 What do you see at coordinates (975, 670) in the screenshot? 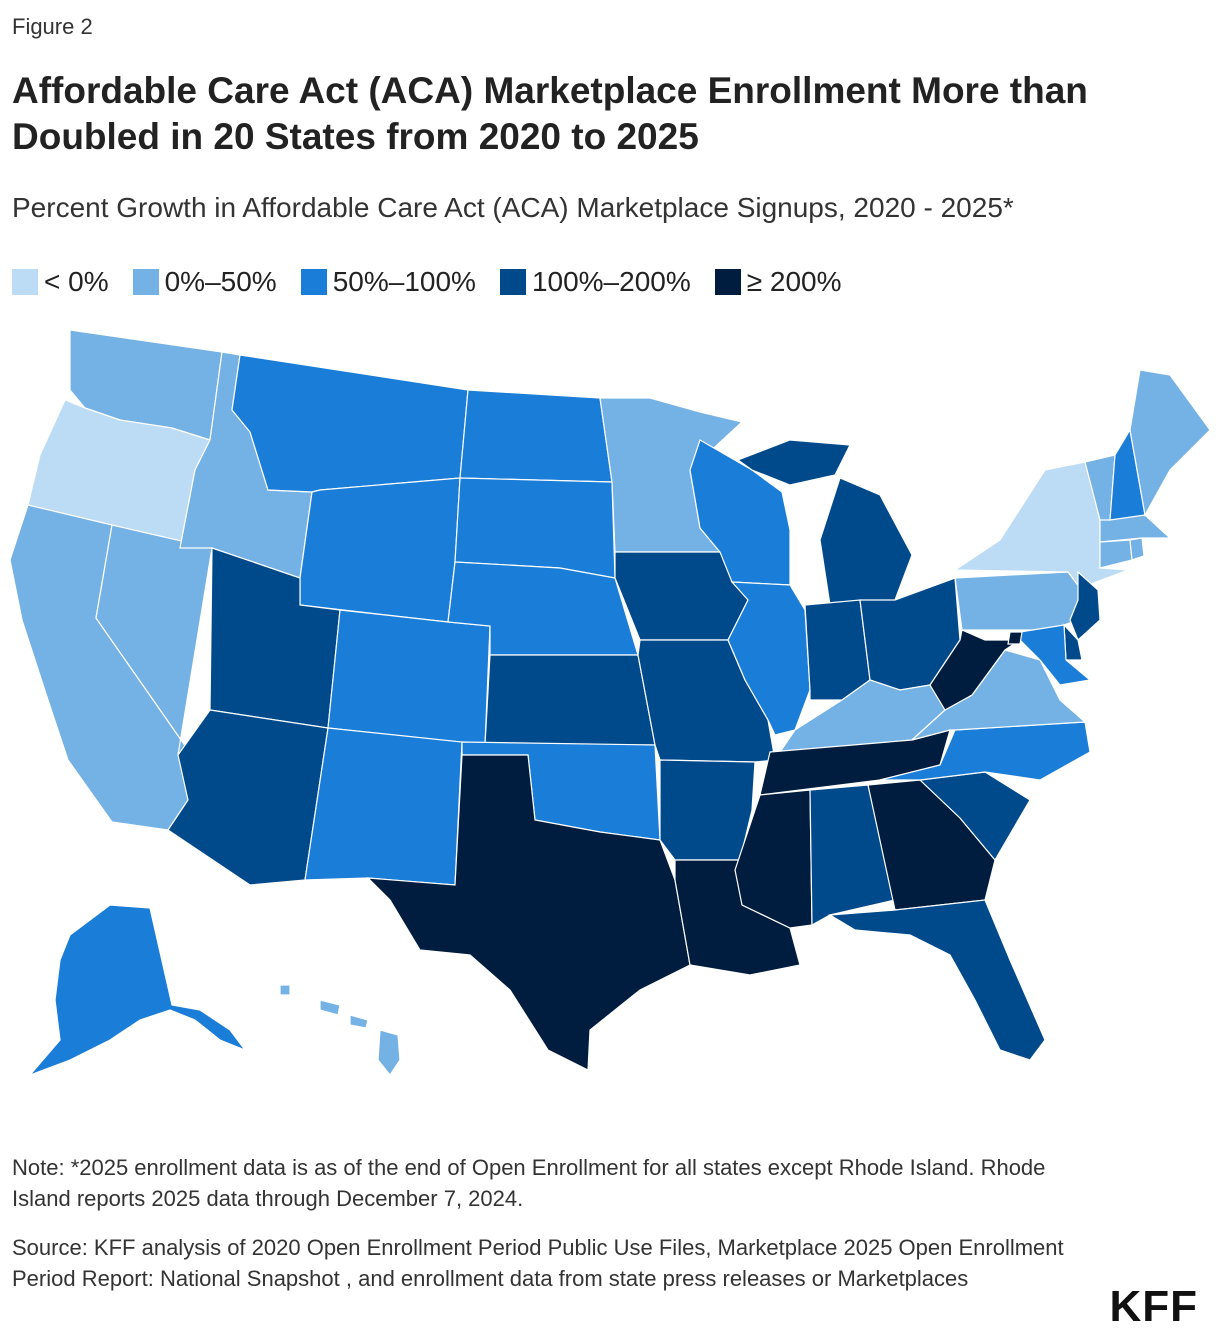
I see `state-wv` at bounding box center [975, 670].